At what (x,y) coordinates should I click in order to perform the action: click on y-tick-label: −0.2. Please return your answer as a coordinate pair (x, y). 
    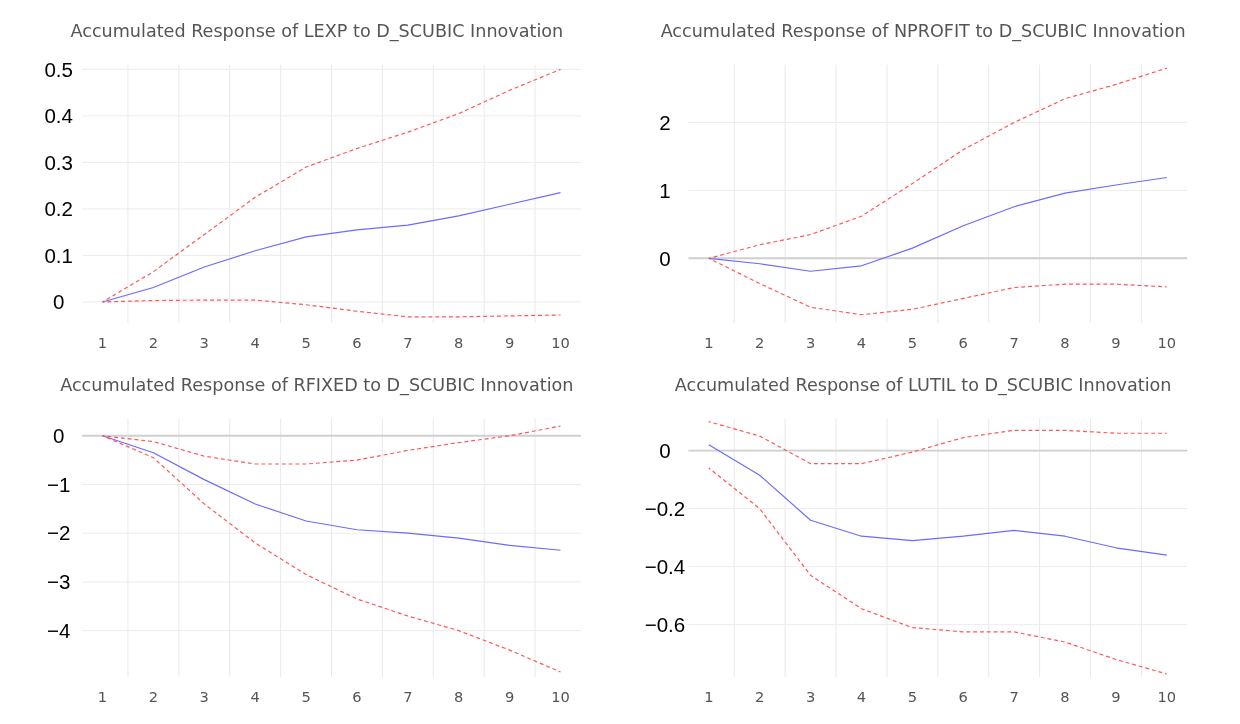
    Looking at the image, I should click on (665, 508).